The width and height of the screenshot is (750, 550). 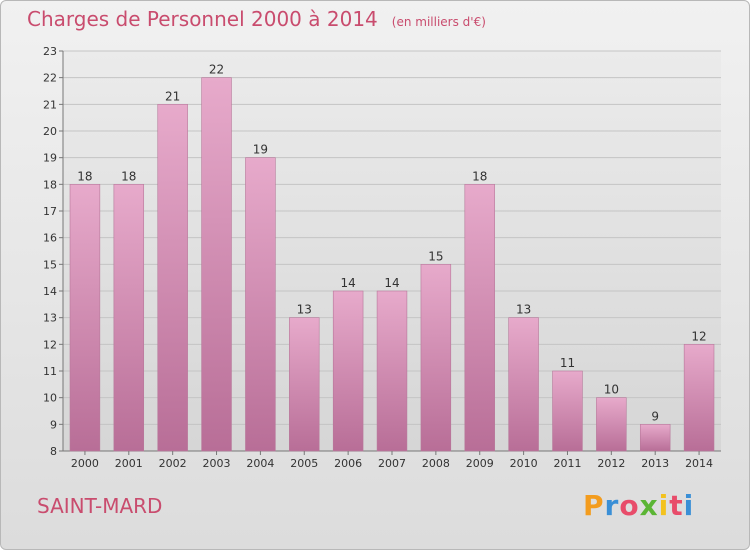 What do you see at coordinates (50, 158) in the screenshot?
I see `y-tick-label: 19` at bounding box center [50, 158].